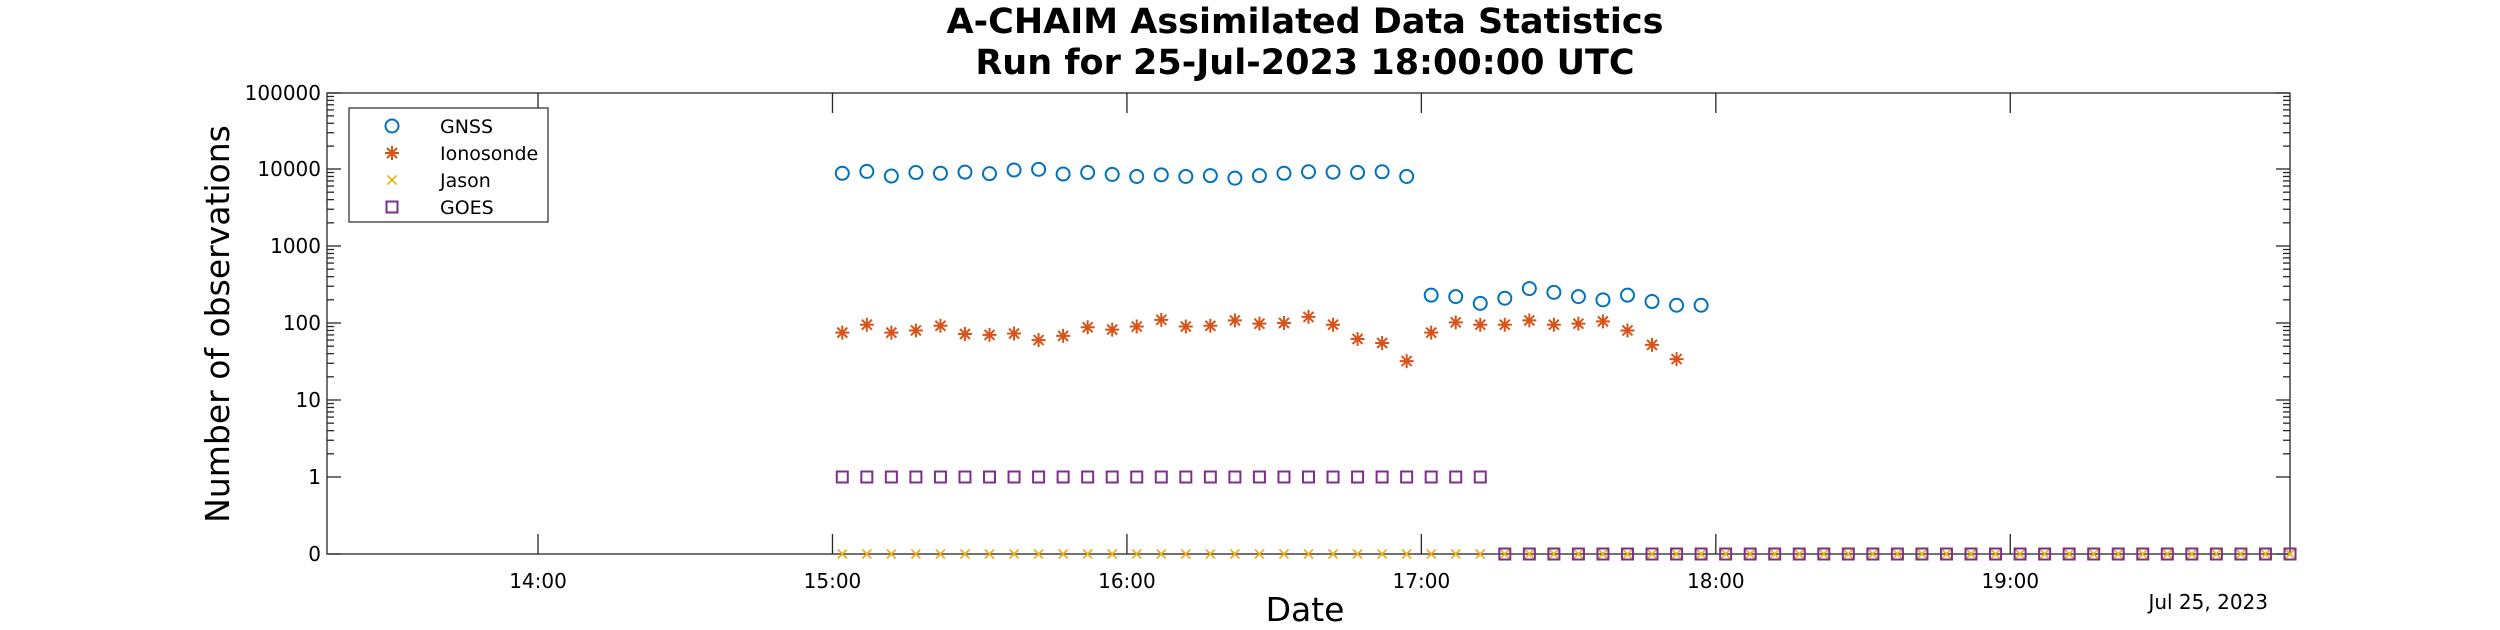 The height and width of the screenshot is (630, 2500). Describe the element at coordinates (465, 181) in the screenshot. I see `legend-label-jason: Jason` at that location.